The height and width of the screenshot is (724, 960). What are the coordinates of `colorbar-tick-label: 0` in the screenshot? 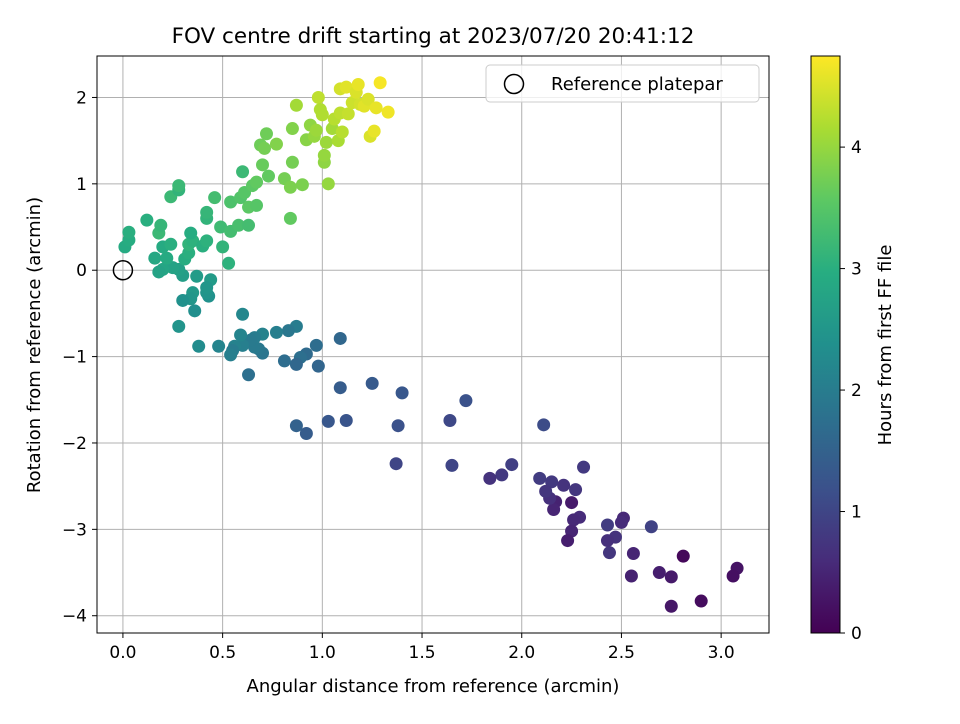 It's located at (856, 634).